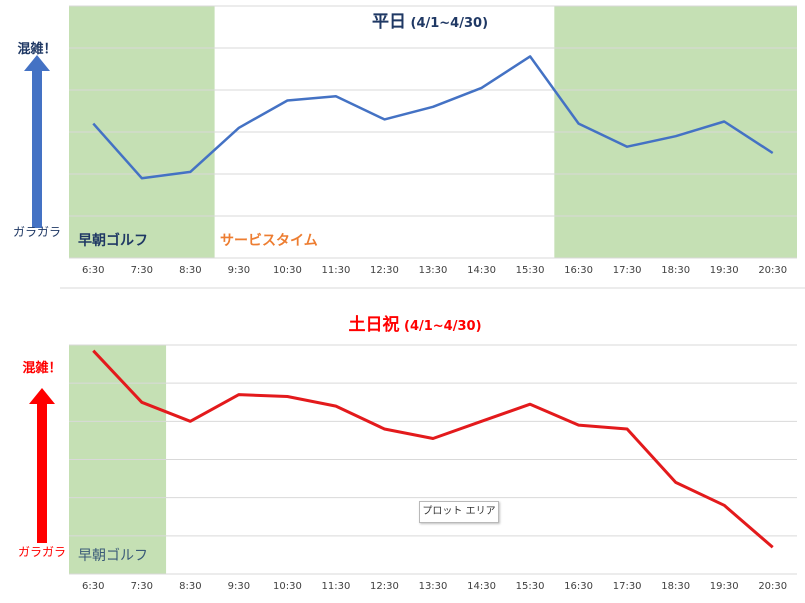 The image size is (805, 603). What do you see at coordinates (373, 324) in the screenshot?
I see `chart-title-main: 土日祝` at bounding box center [373, 324].